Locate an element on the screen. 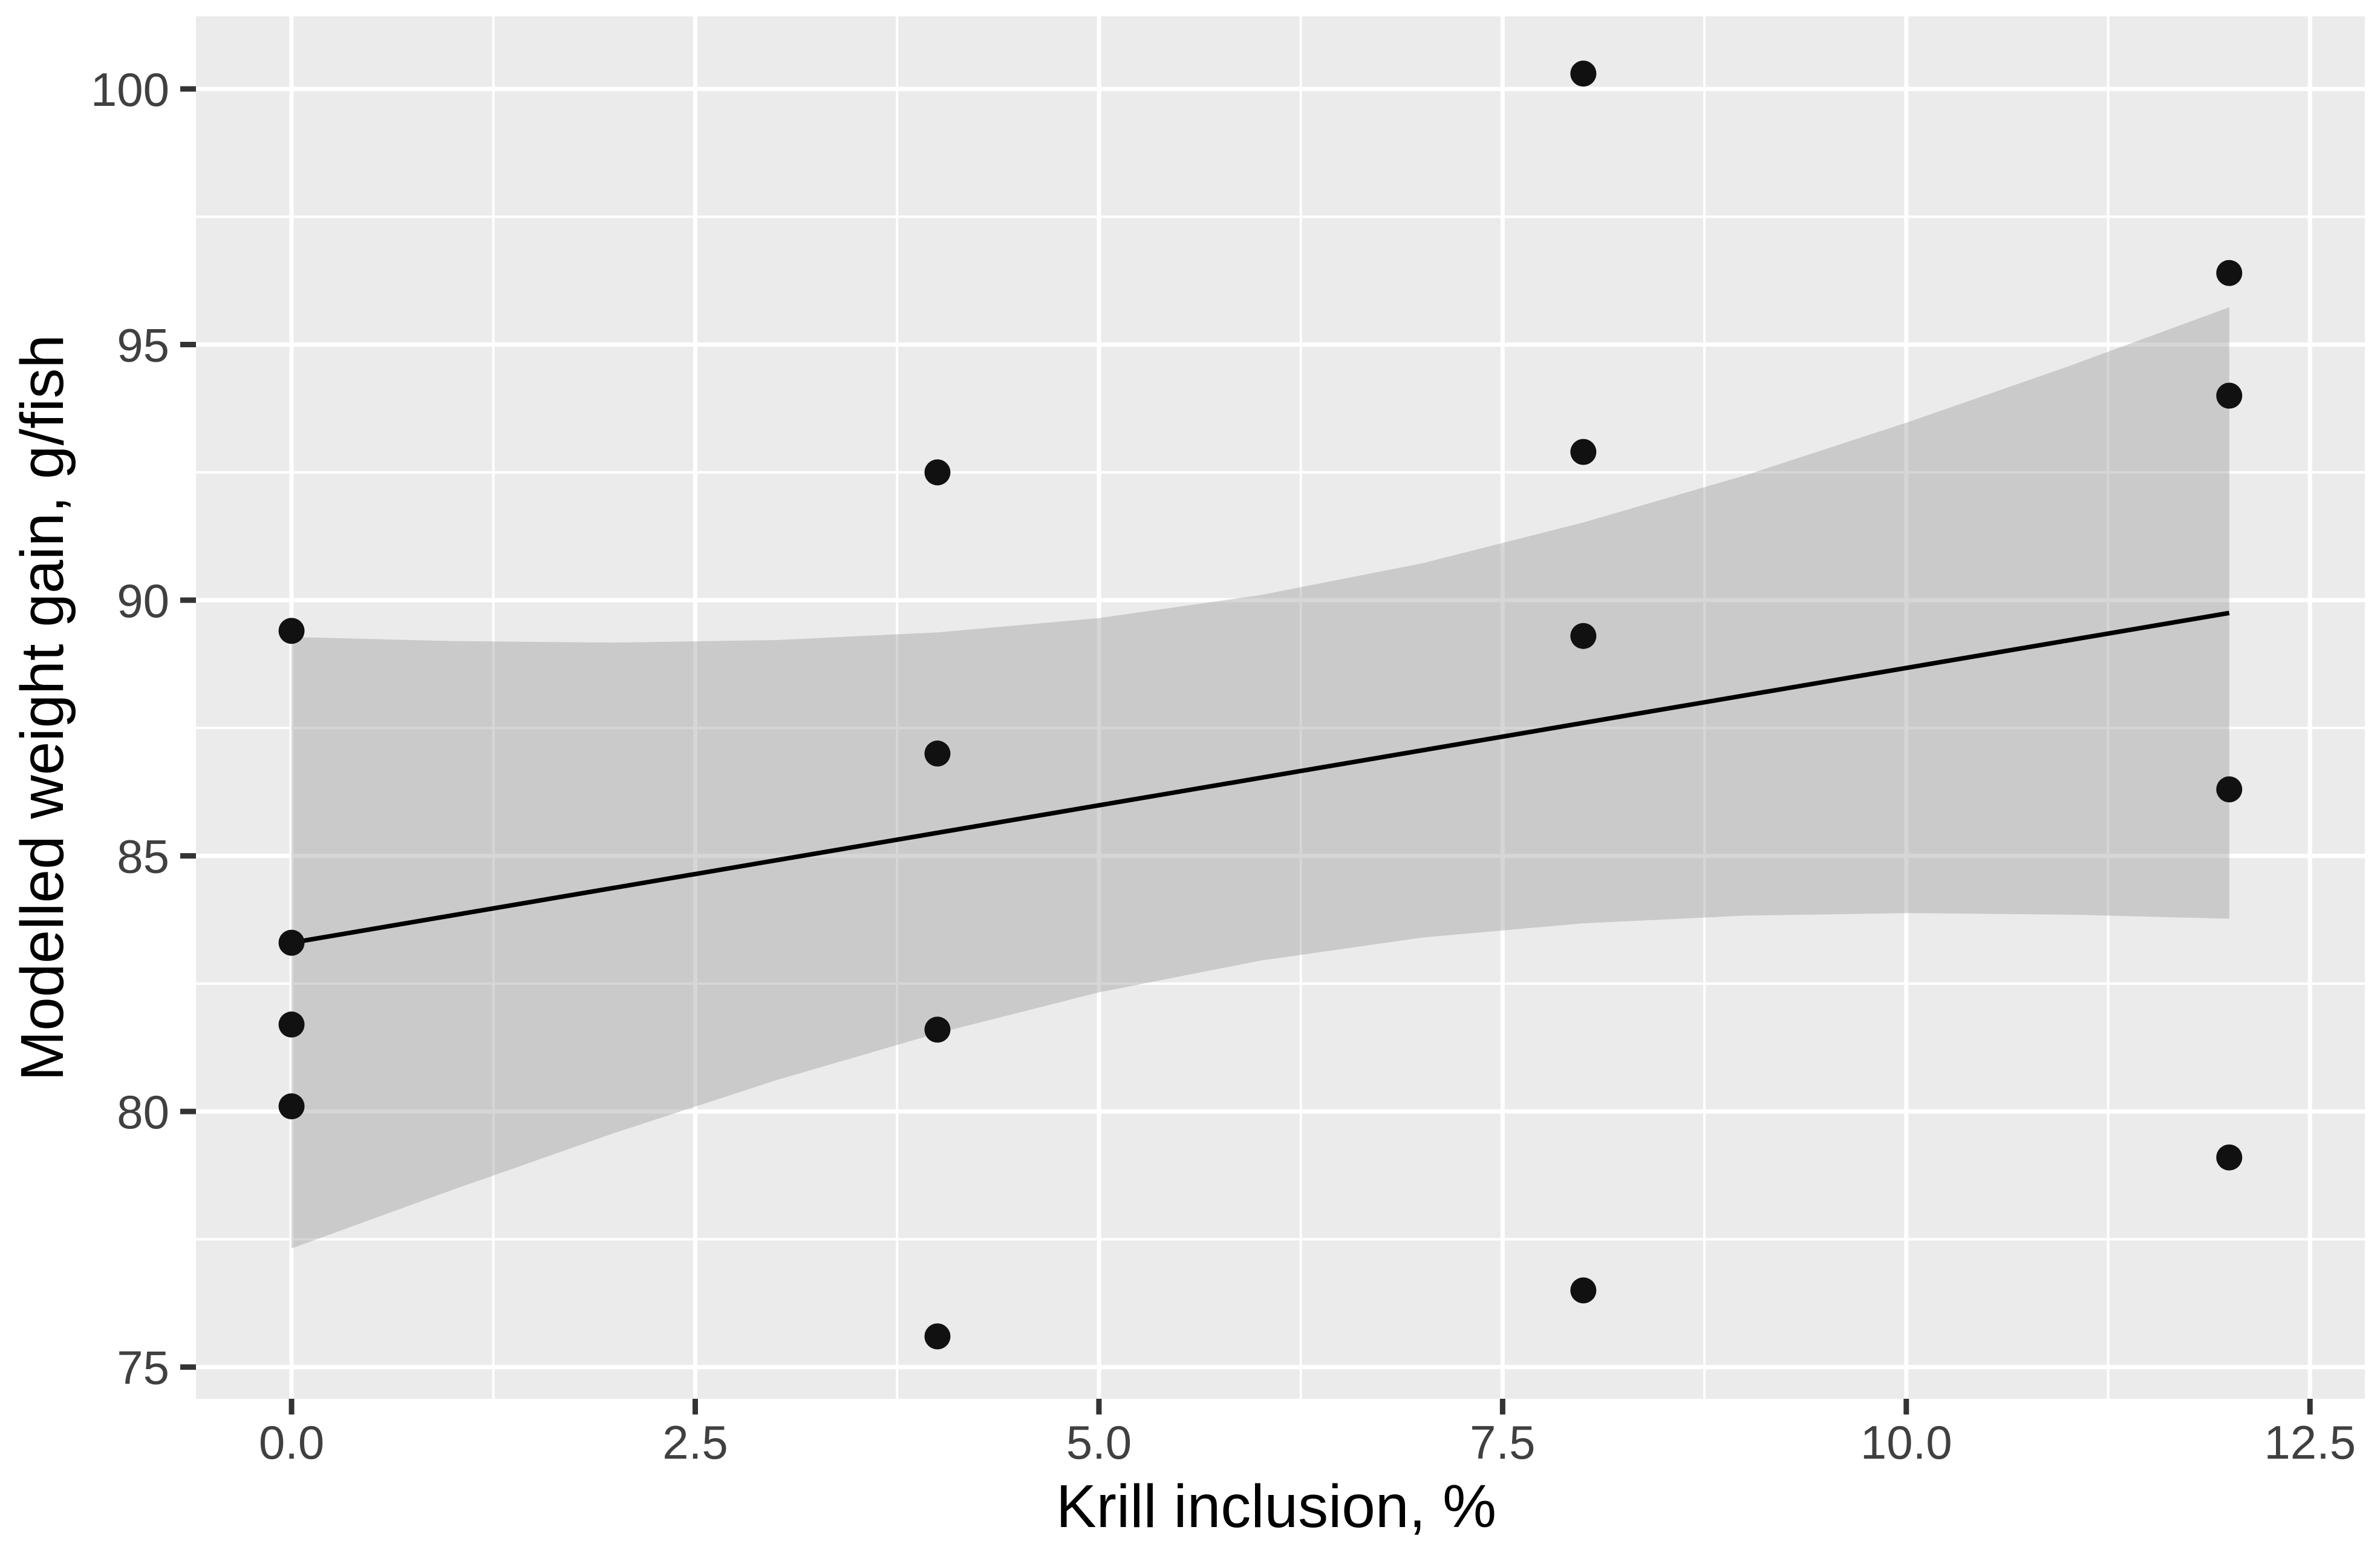  y-tick-label: 90 is located at coordinates (143, 600).